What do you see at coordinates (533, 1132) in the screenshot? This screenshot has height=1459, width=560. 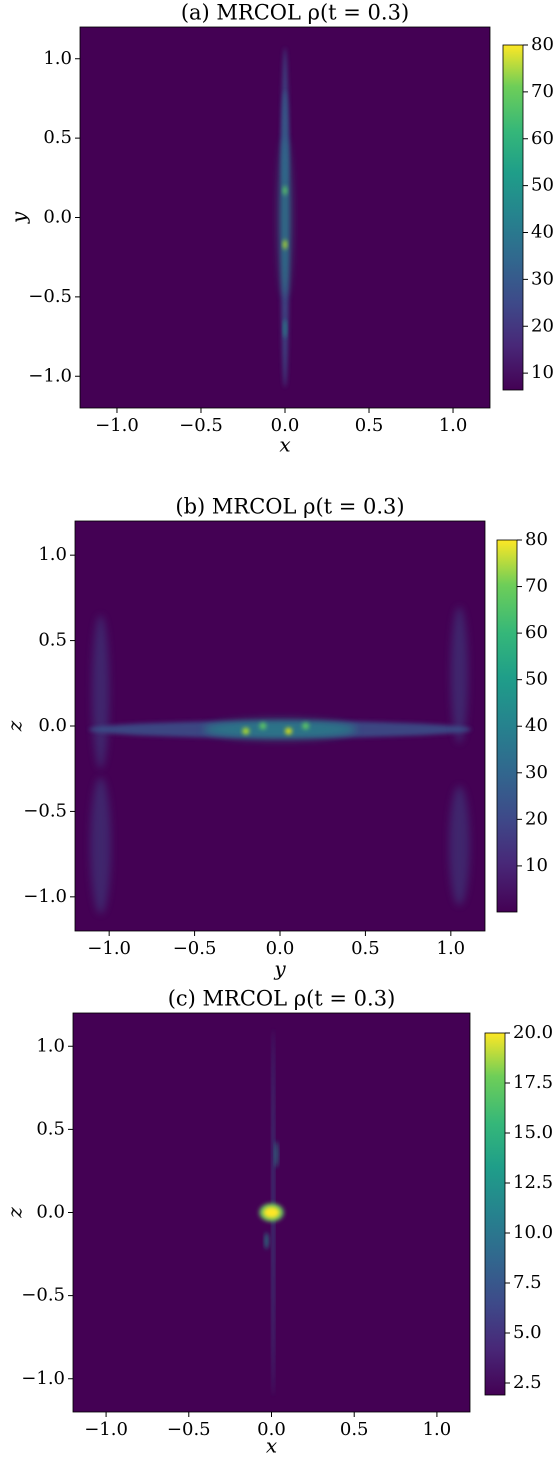 I see `colorbar-tick-label: 15.0` at bounding box center [533, 1132].